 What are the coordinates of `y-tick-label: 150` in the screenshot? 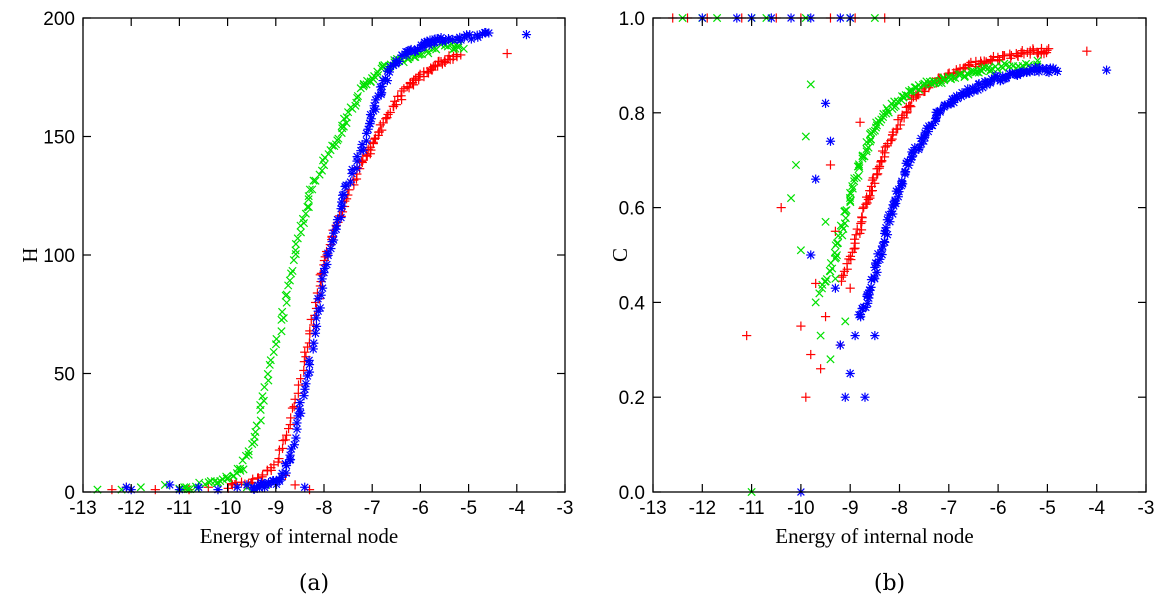 It's located at (59, 138).